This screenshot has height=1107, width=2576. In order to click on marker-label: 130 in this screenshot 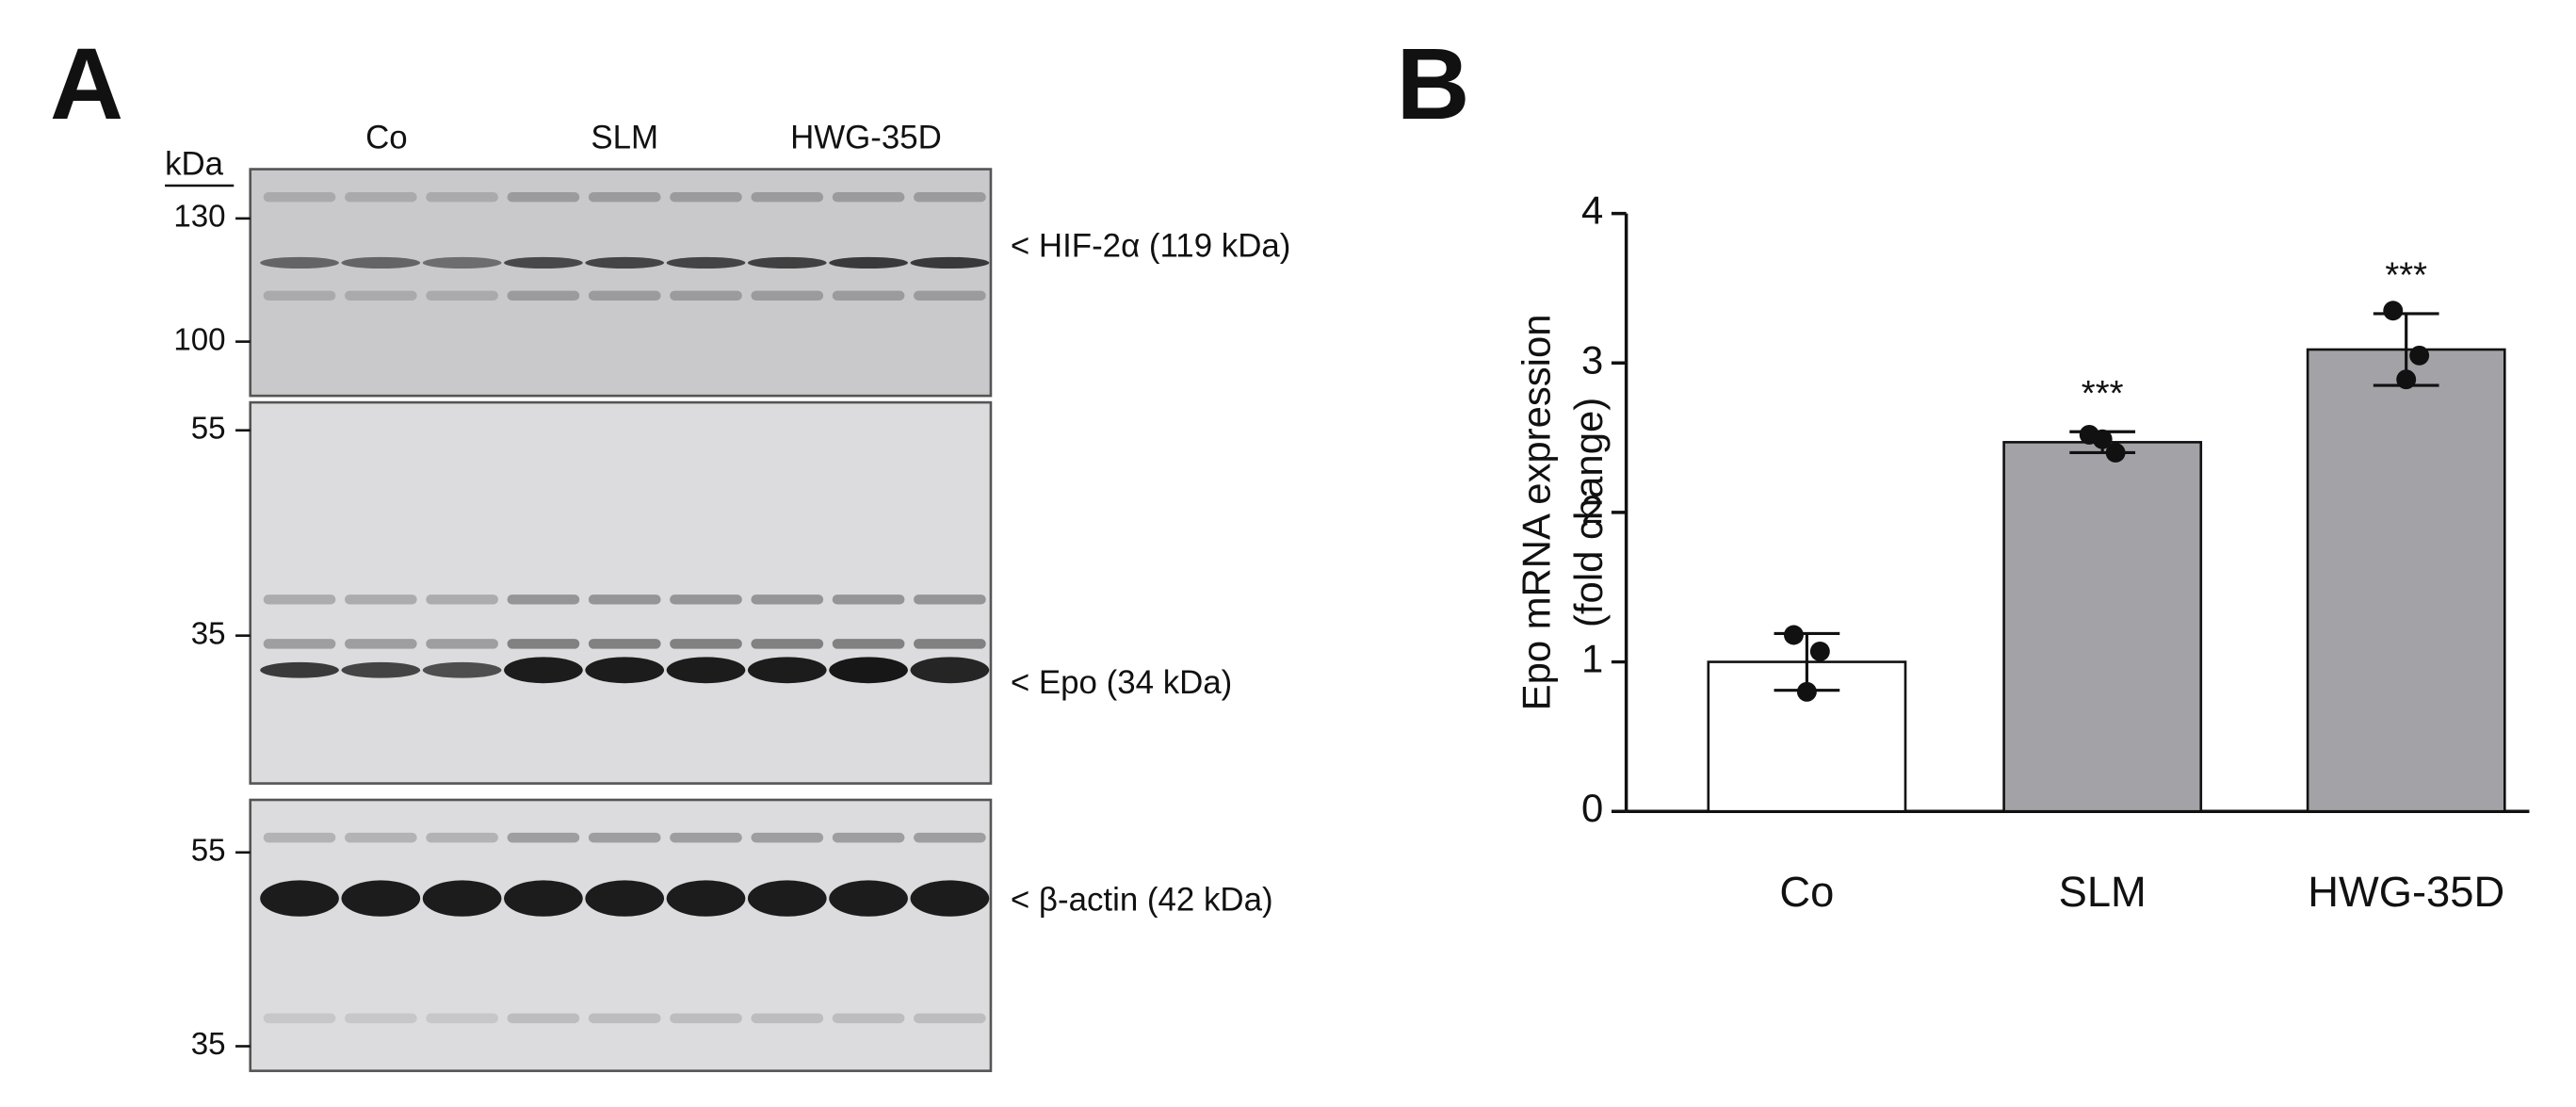, I will do `click(199, 217)`.